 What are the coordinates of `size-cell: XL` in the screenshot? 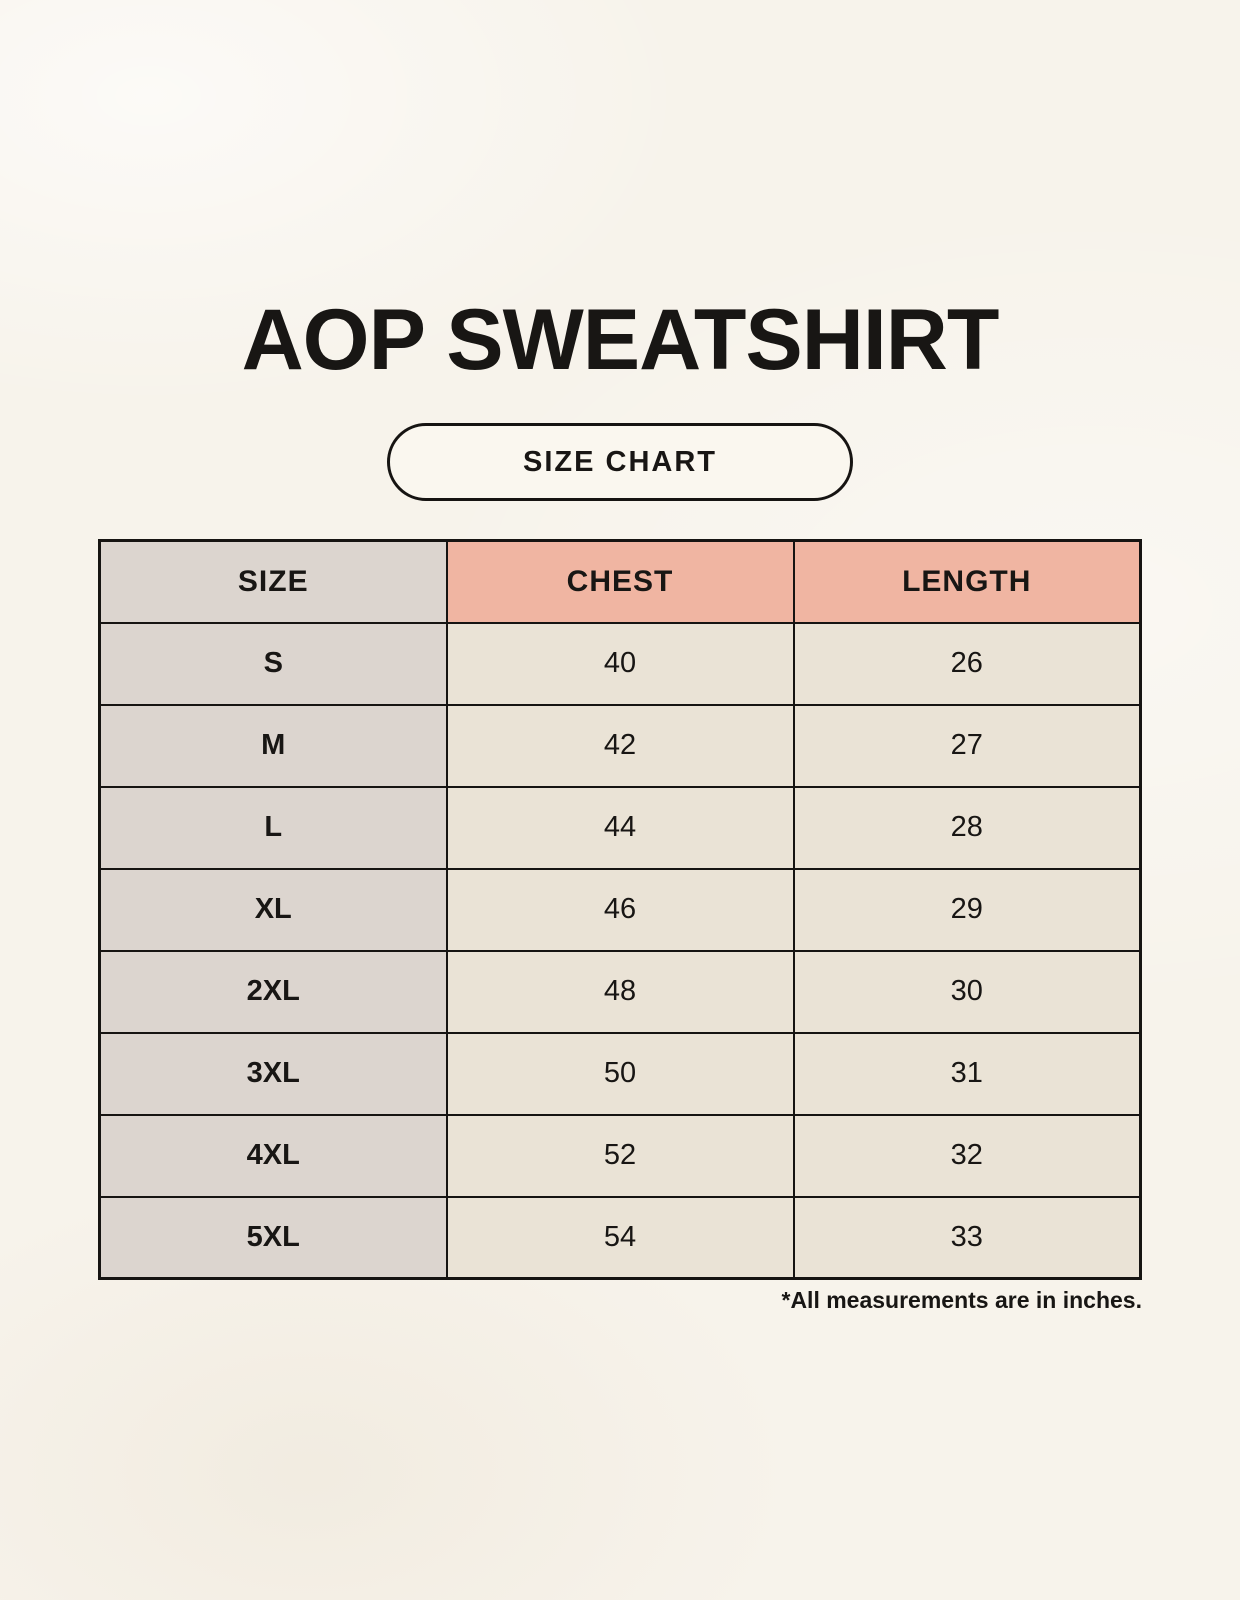 It's located at (273, 909).